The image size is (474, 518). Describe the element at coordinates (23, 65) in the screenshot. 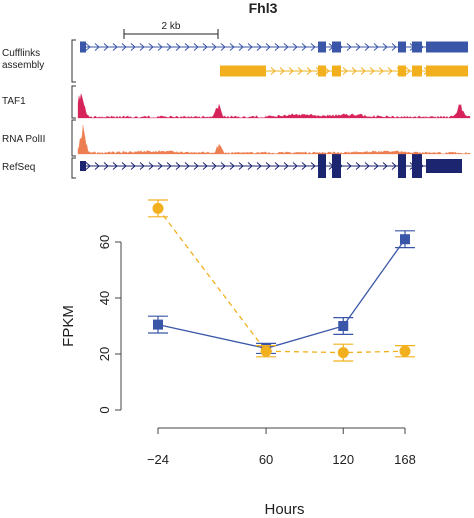

I see `track-label-cufflinks-line2: assembly` at that location.